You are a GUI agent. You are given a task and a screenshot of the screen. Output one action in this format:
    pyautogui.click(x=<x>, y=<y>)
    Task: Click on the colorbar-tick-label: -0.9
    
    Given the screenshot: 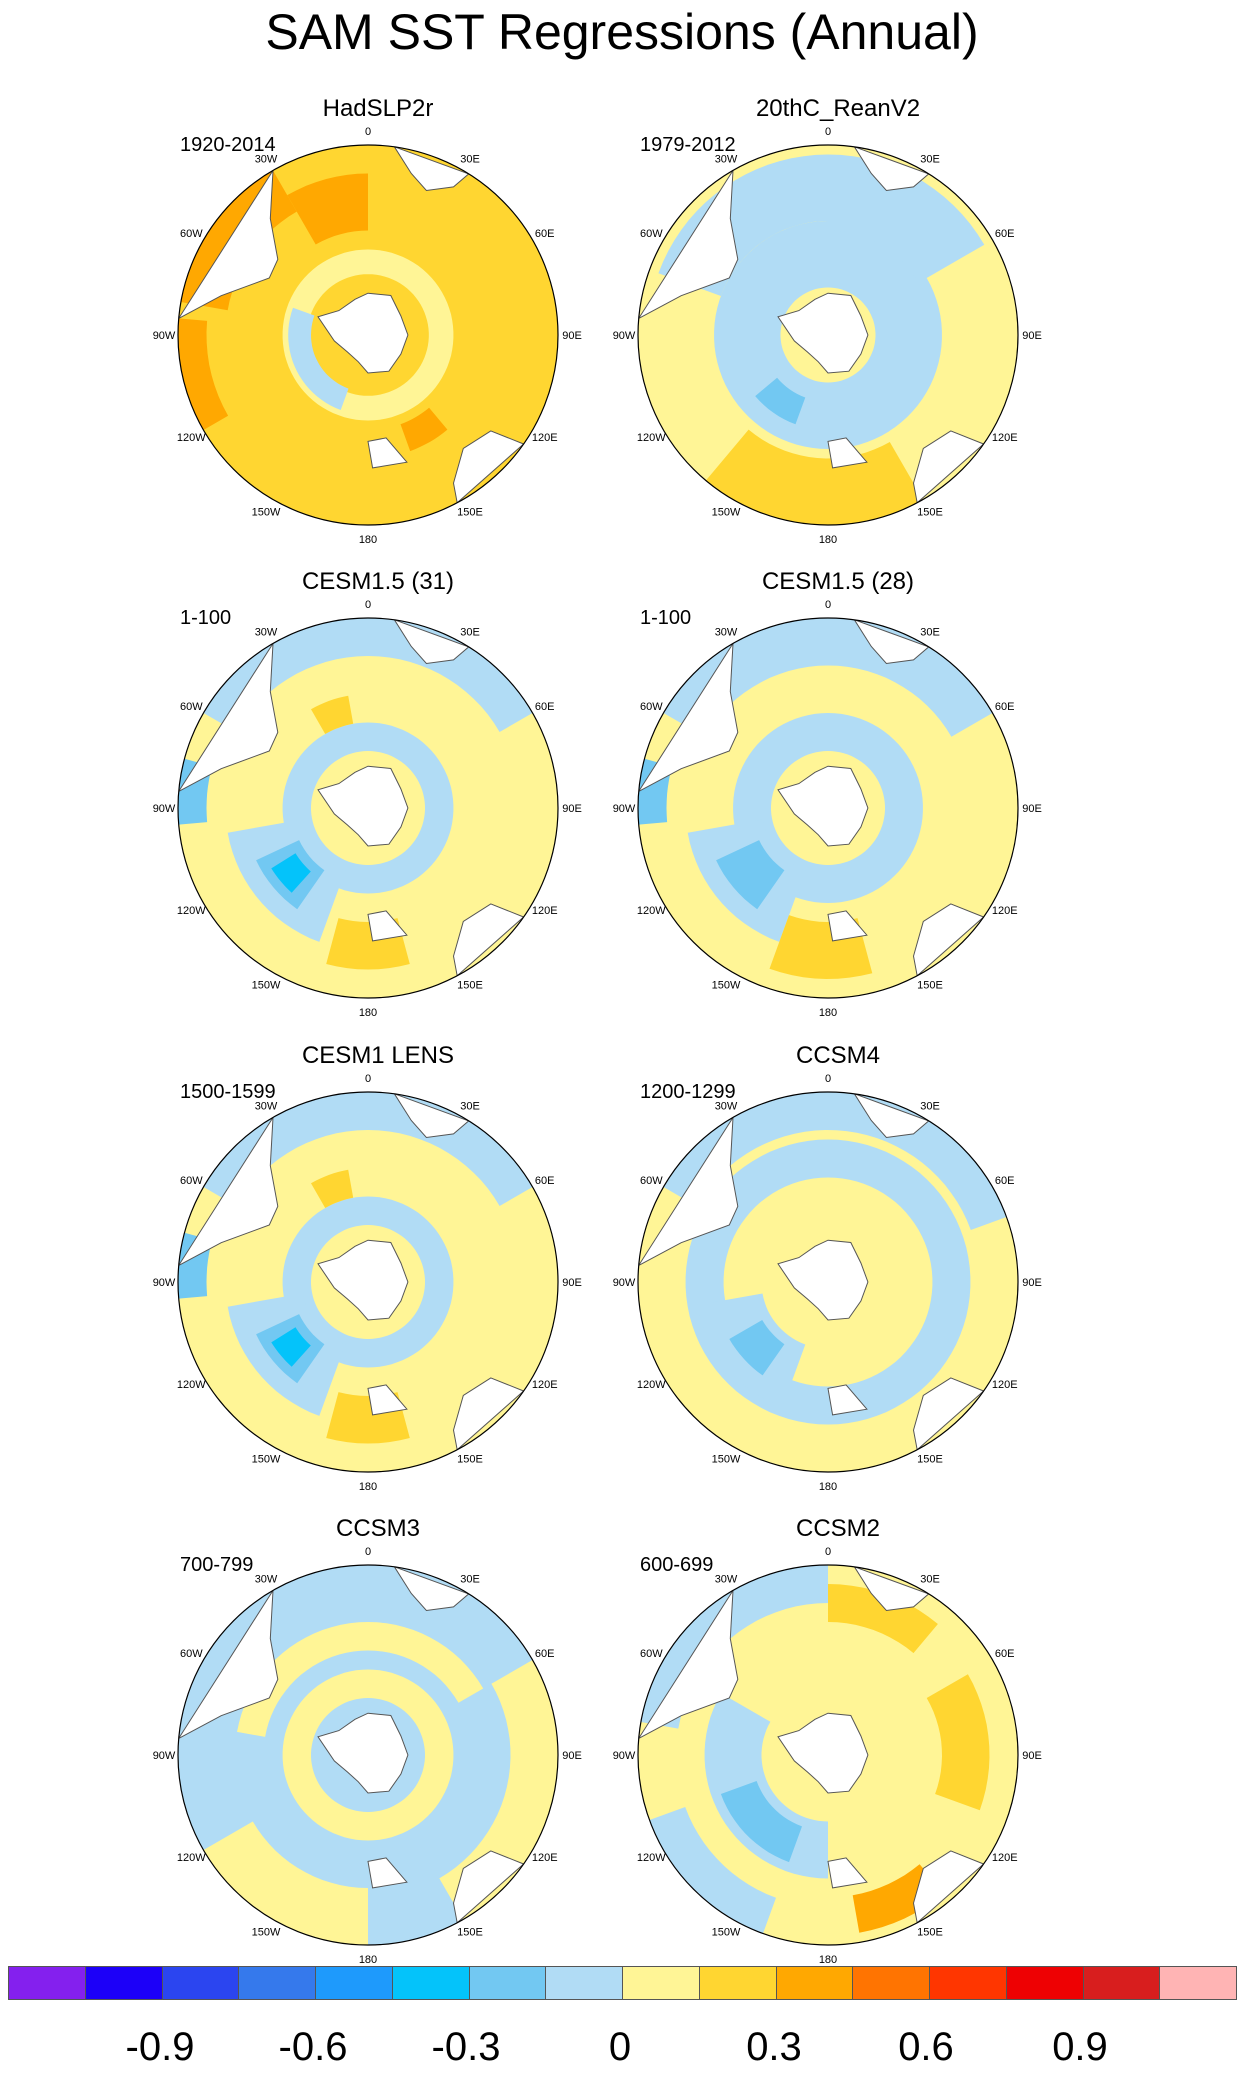 What is the action you would take?
    pyautogui.click(x=160, y=2047)
    